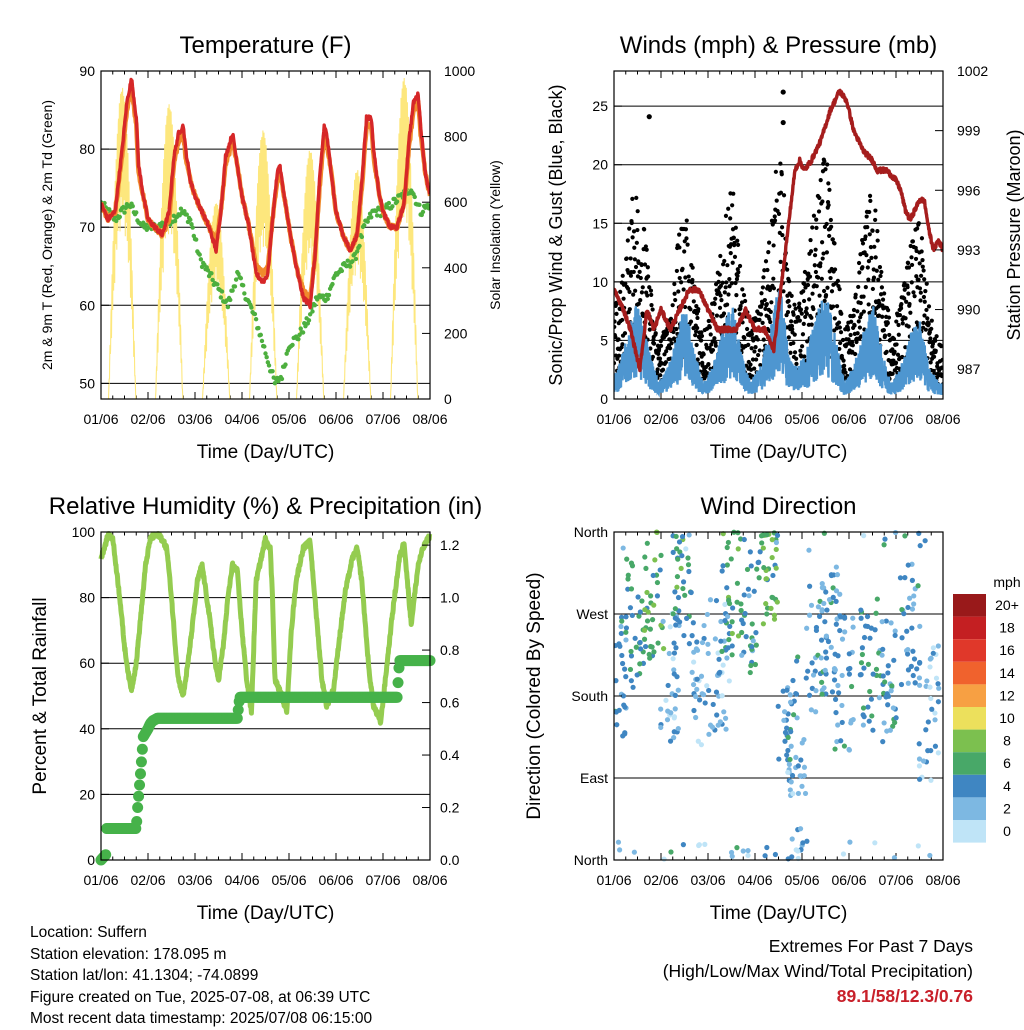 This screenshot has width=1024, height=1030. What do you see at coordinates (265, 45) in the screenshot?
I see `temperature-chart-title: Temperature (F)` at bounding box center [265, 45].